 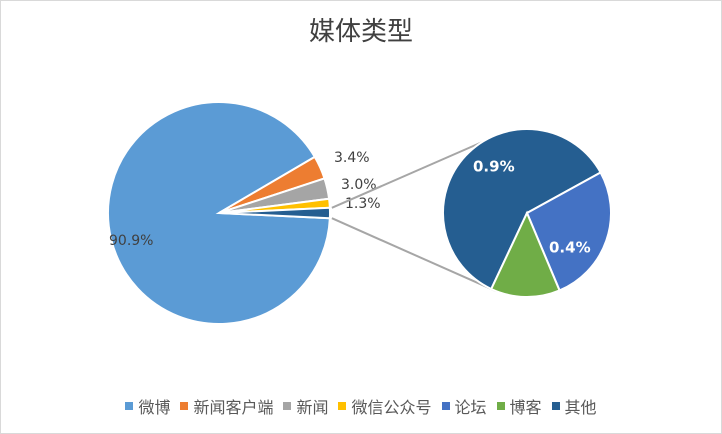 I want to click on main-pie-label-2: 3.0%, so click(x=359, y=185).